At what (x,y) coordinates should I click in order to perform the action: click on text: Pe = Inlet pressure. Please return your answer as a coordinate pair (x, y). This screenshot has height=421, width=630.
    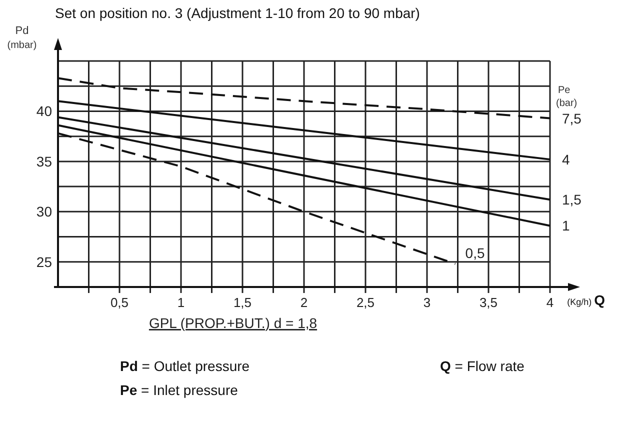
    Looking at the image, I should click on (179, 390).